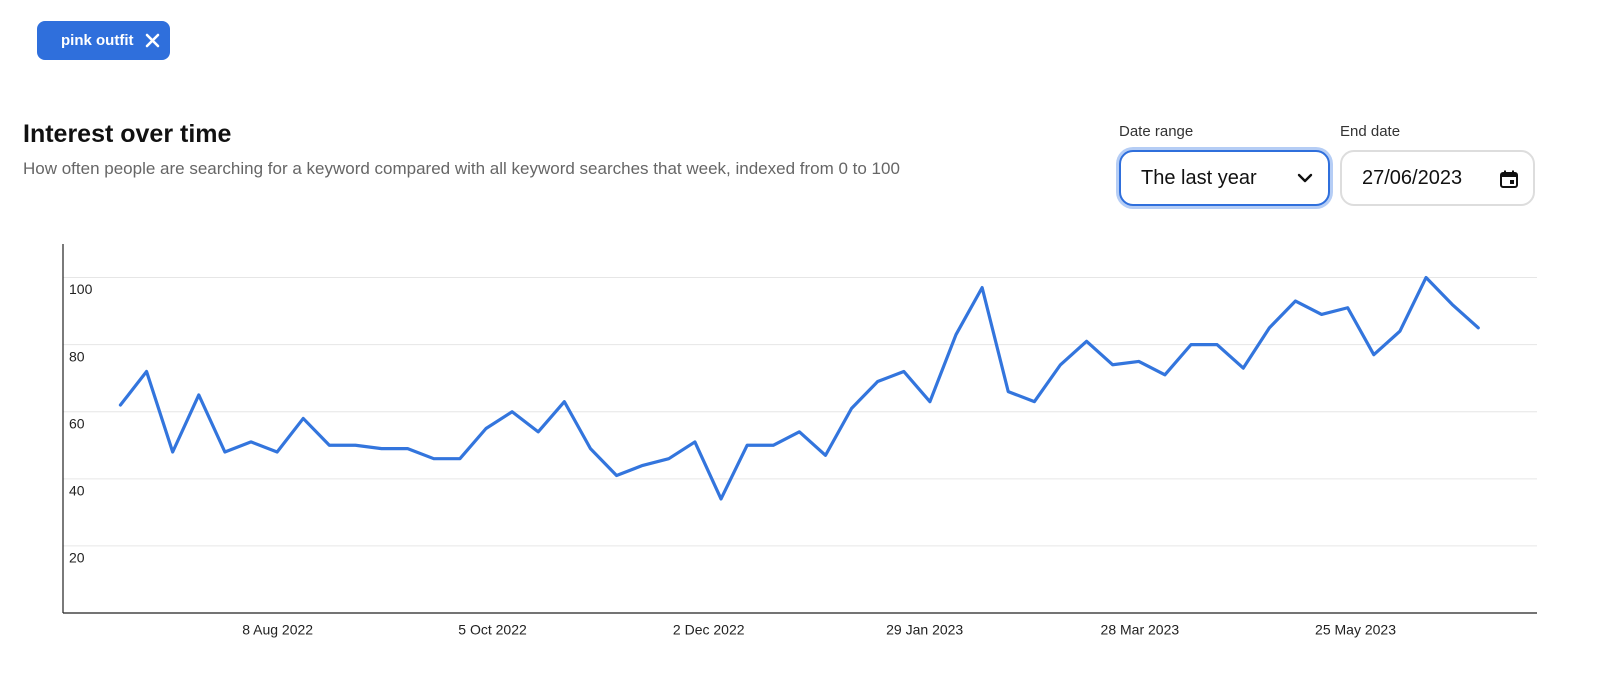 Image resolution: width=1600 pixels, height=687 pixels. What do you see at coordinates (77, 491) in the screenshot?
I see `y-tick-label: 40` at bounding box center [77, 491].